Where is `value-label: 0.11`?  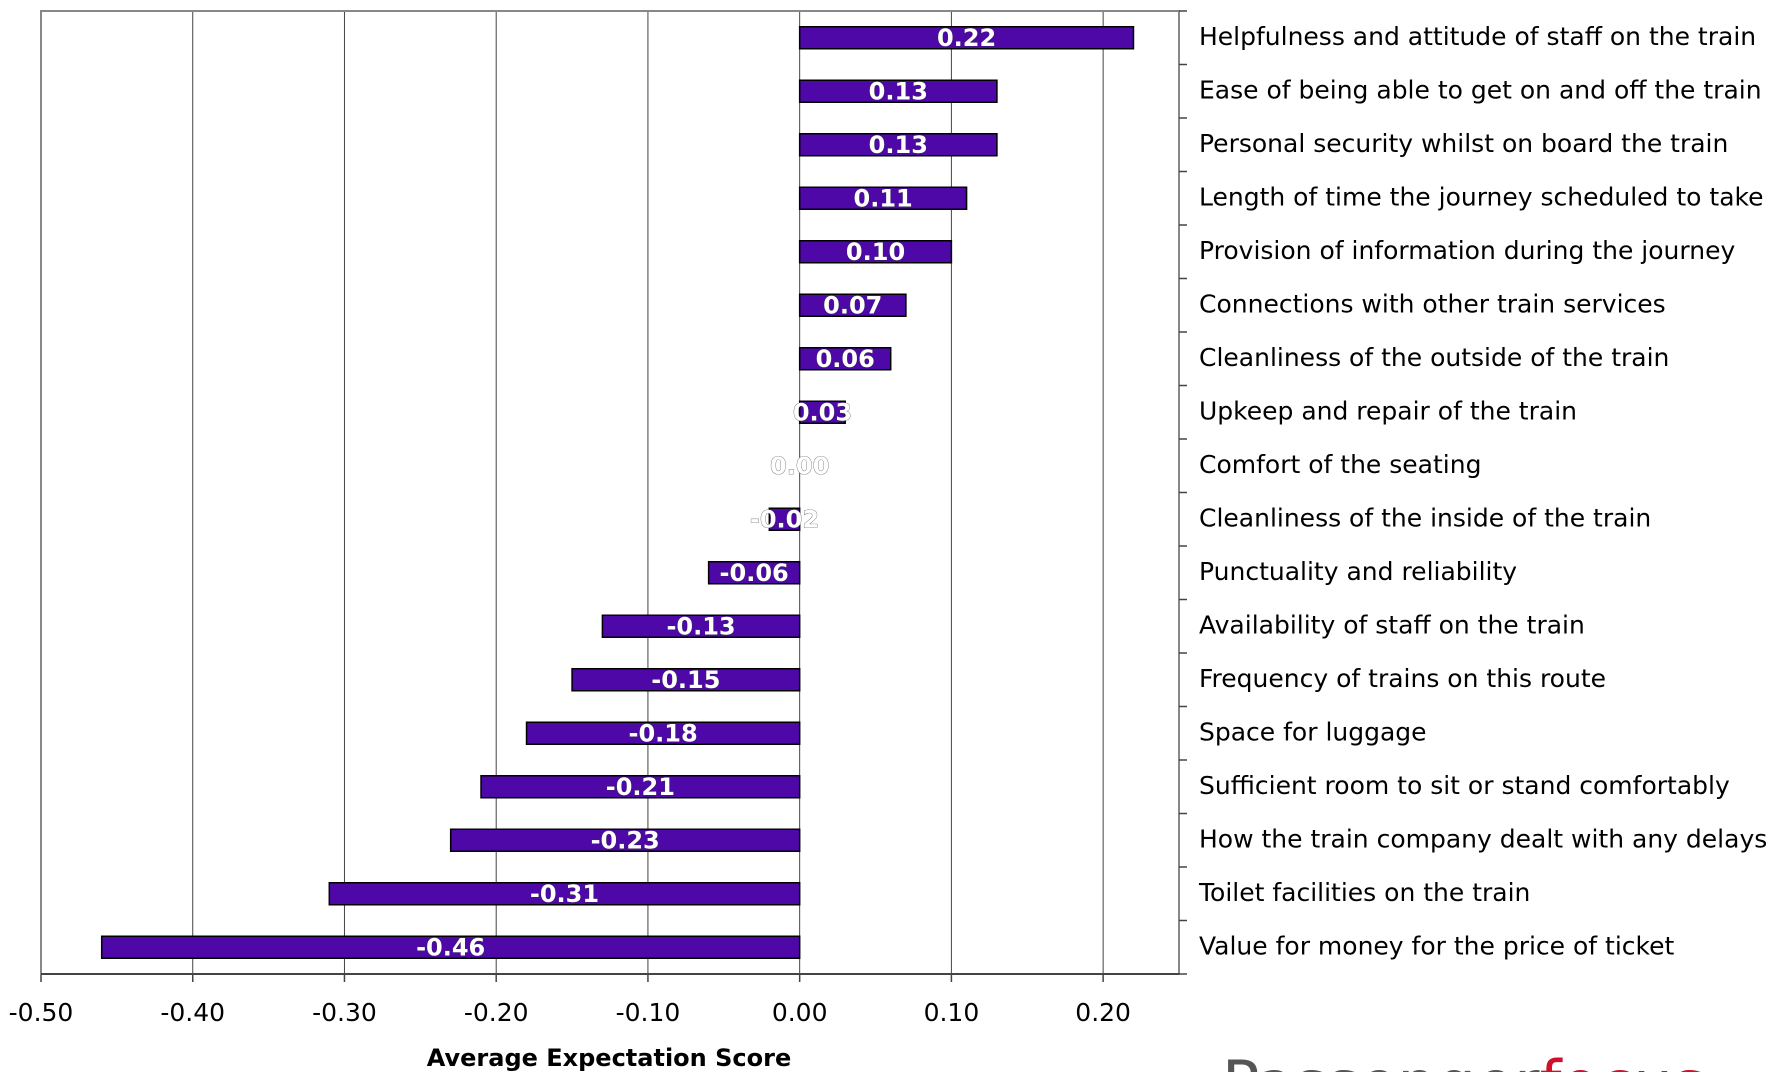 value-label: 0.11 is located at coordinates (883, 198).